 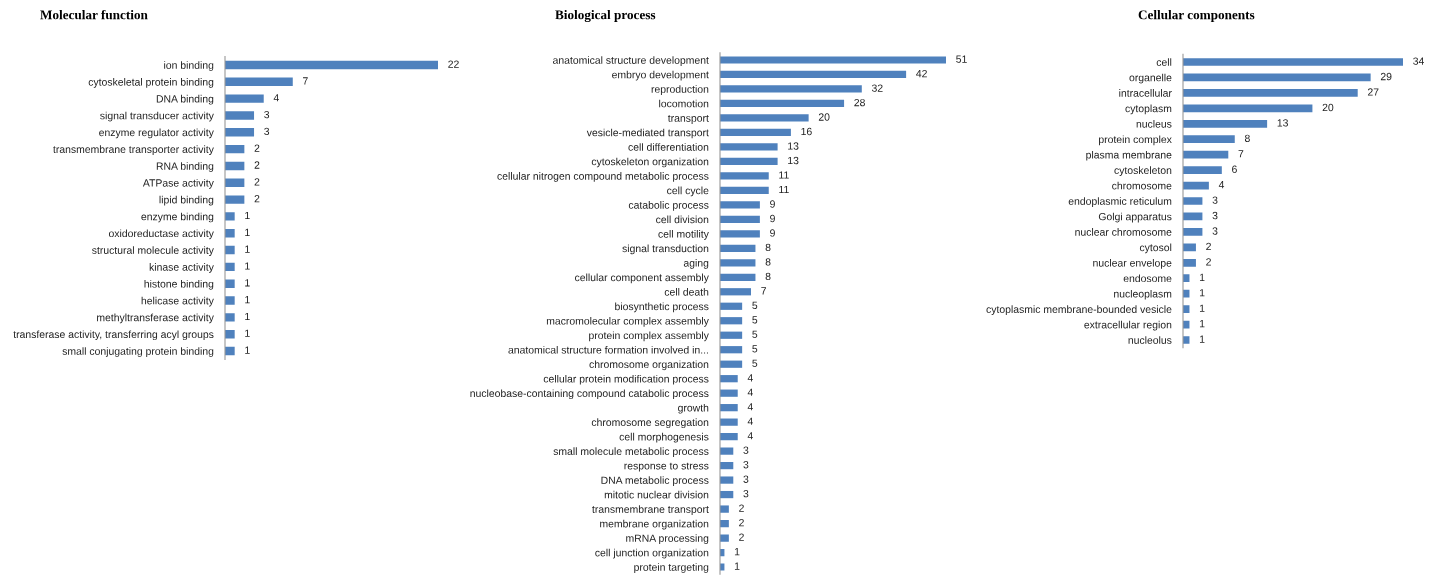 I want to click on y-tick-label: ATPase activity, so click(x=178, y=183).